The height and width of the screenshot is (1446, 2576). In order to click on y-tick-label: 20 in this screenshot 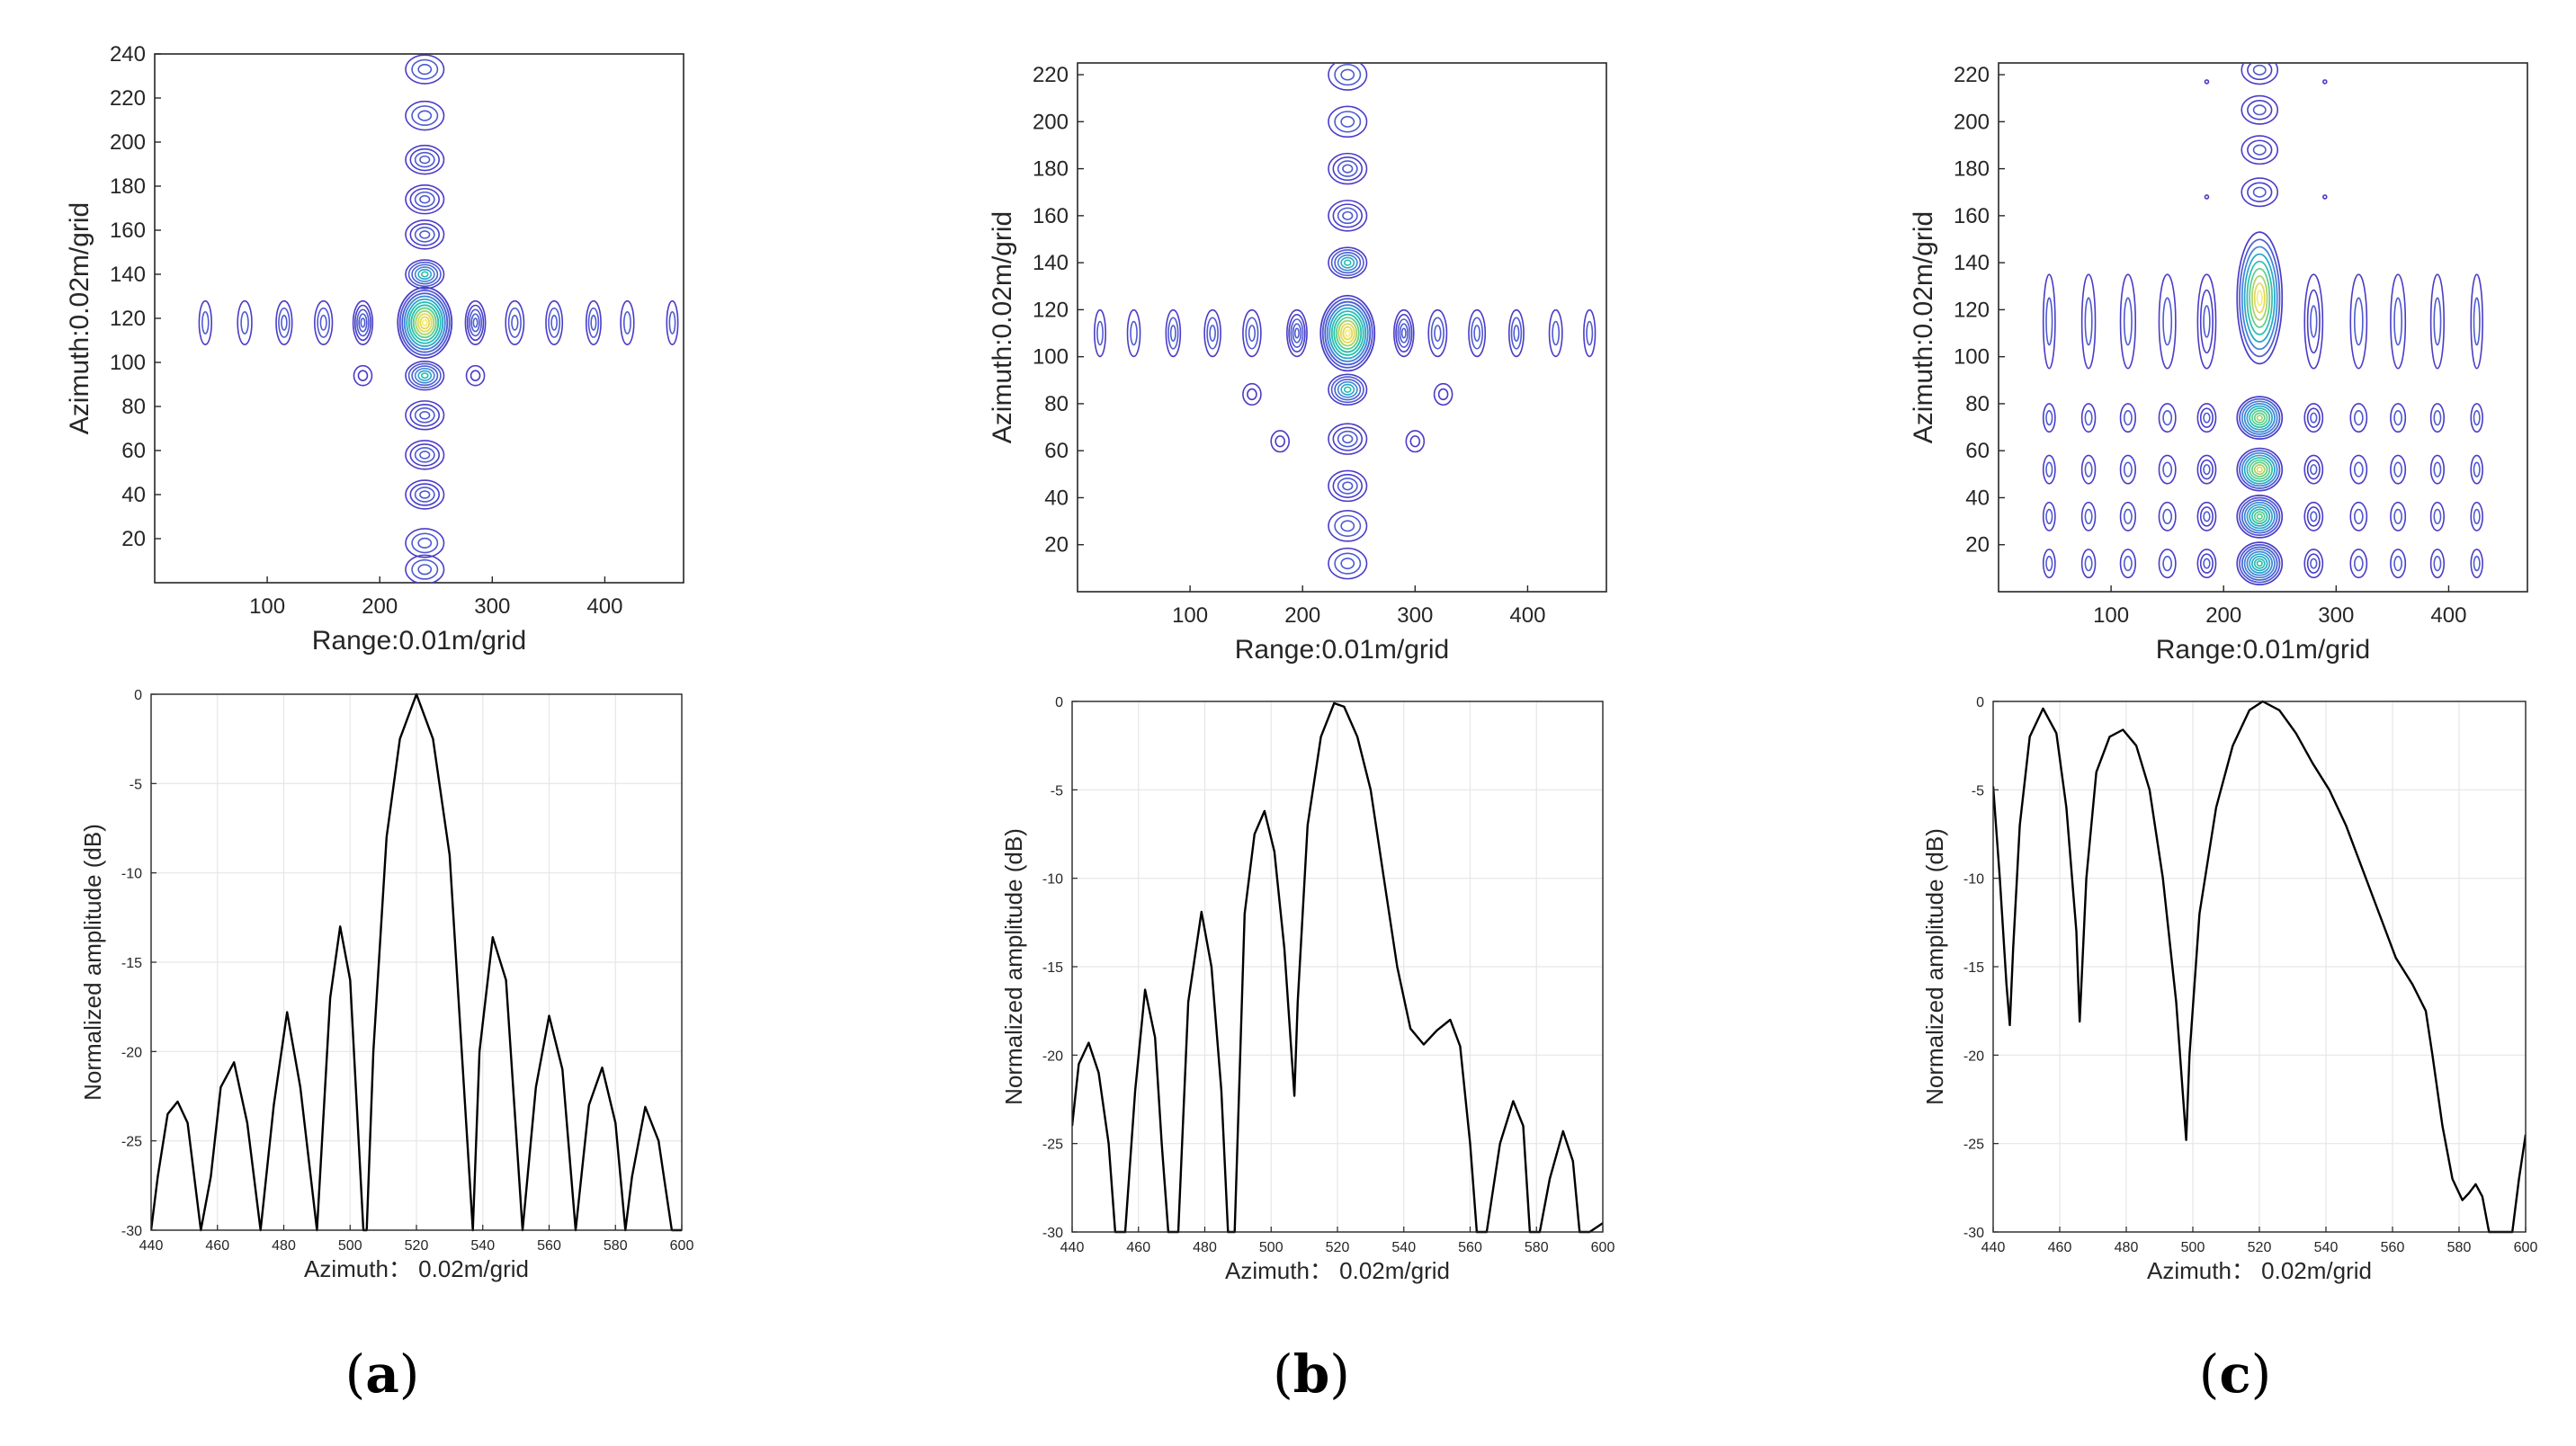, I will do `click(1056, 545)`.